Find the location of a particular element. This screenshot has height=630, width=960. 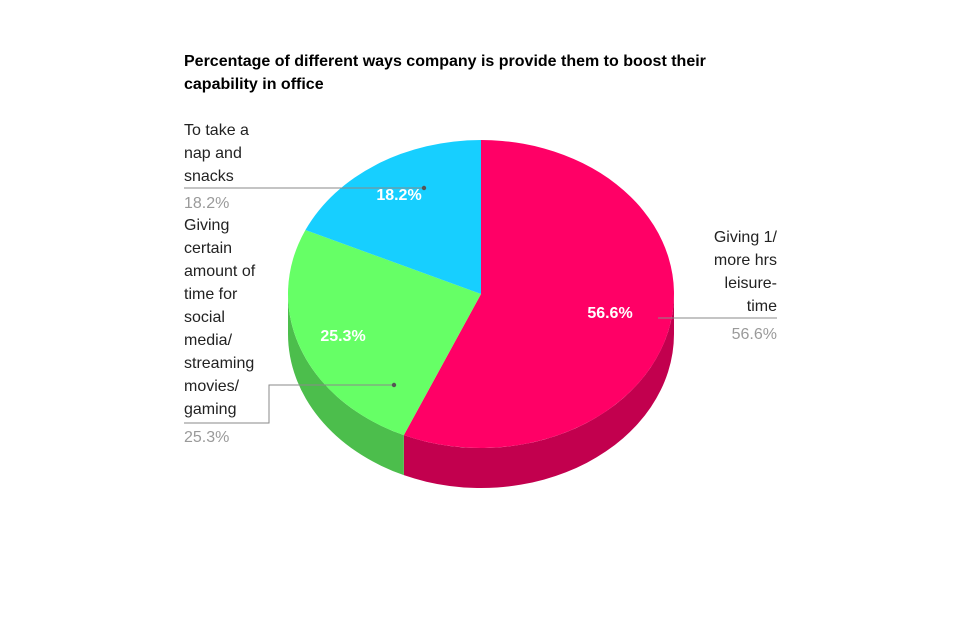

pie-sides is located at coordinates (481, 391).